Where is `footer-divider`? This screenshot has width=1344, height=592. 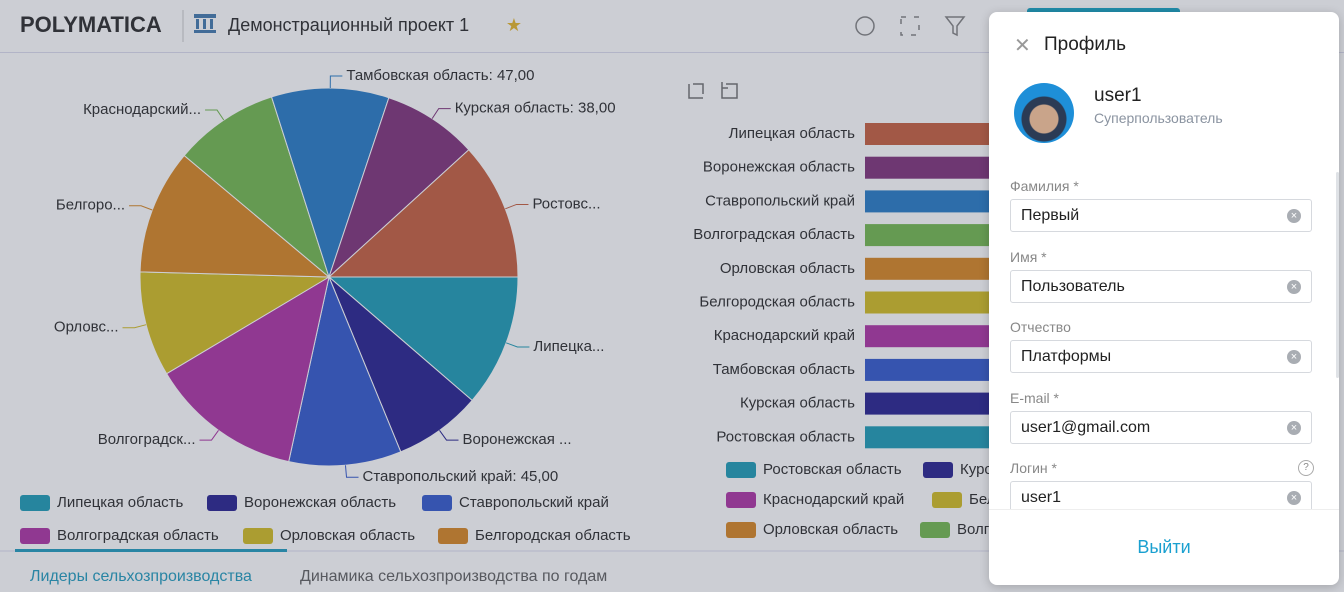 footer-divider is located at coordinates (1164, 509).